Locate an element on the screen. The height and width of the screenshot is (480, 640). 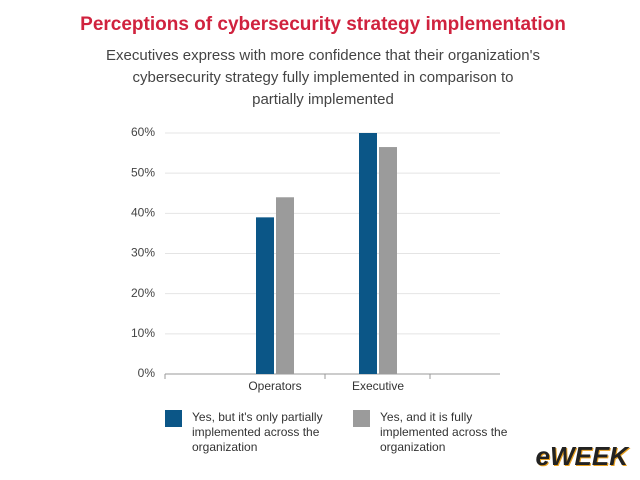
x-tick-label: Executive is located at coordinates (378, 386).